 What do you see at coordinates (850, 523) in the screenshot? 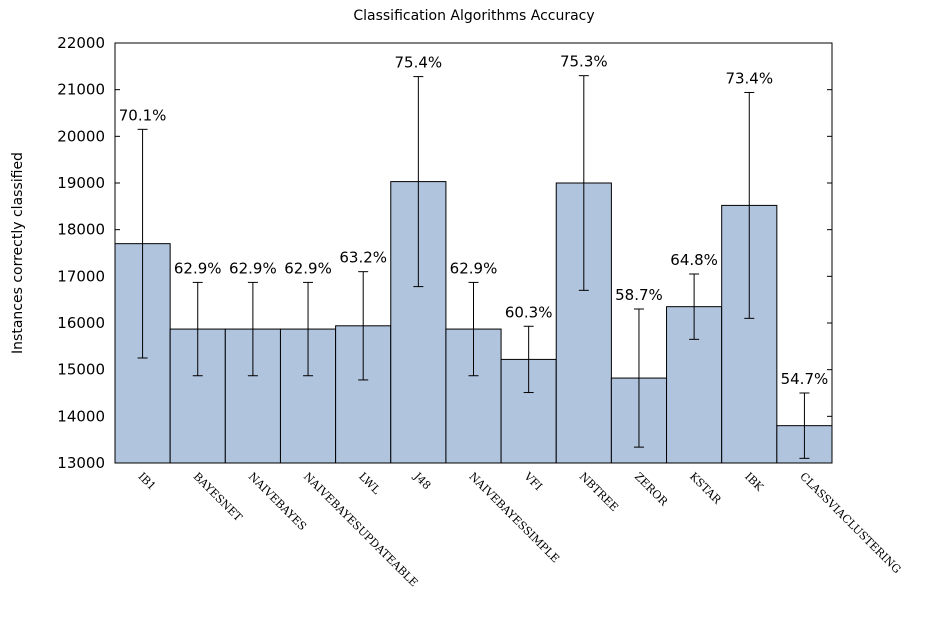
I see `x-tick-label: CLASSVIACLUSTERING` at bounding box center [850, 523].